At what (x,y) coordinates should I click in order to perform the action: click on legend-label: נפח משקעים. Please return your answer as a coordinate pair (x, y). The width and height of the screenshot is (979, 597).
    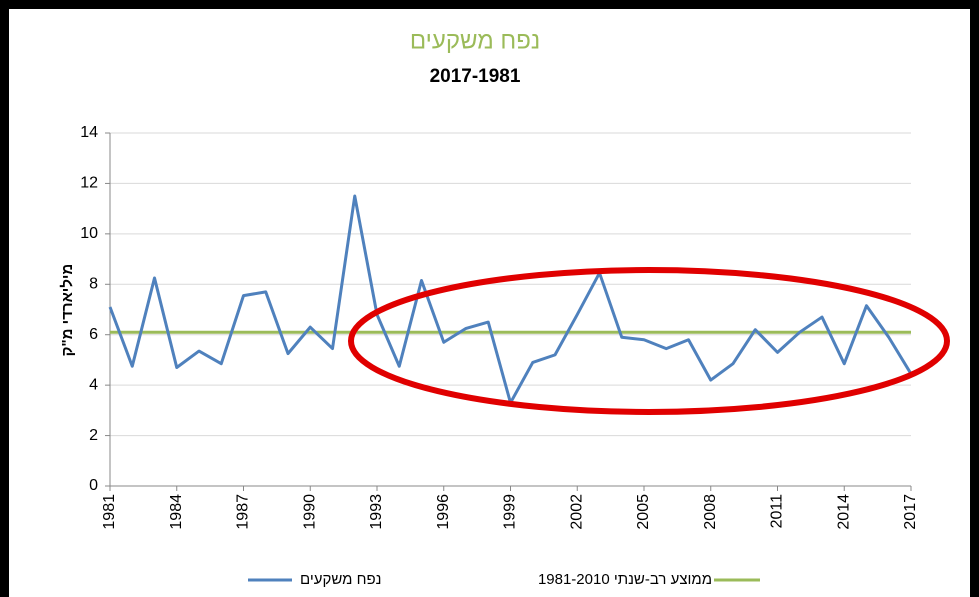
    Looking at the image, I should click on (340, 579).